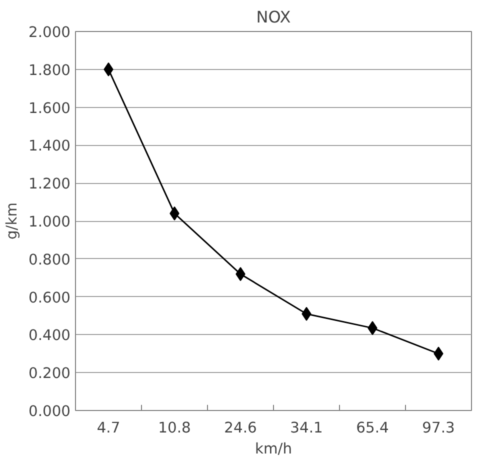 This screenshot has width=501, height=460. Describe the element at coordinates (49, 108) in the screenshot. I see `y-tick-label: 1.600` at that location.